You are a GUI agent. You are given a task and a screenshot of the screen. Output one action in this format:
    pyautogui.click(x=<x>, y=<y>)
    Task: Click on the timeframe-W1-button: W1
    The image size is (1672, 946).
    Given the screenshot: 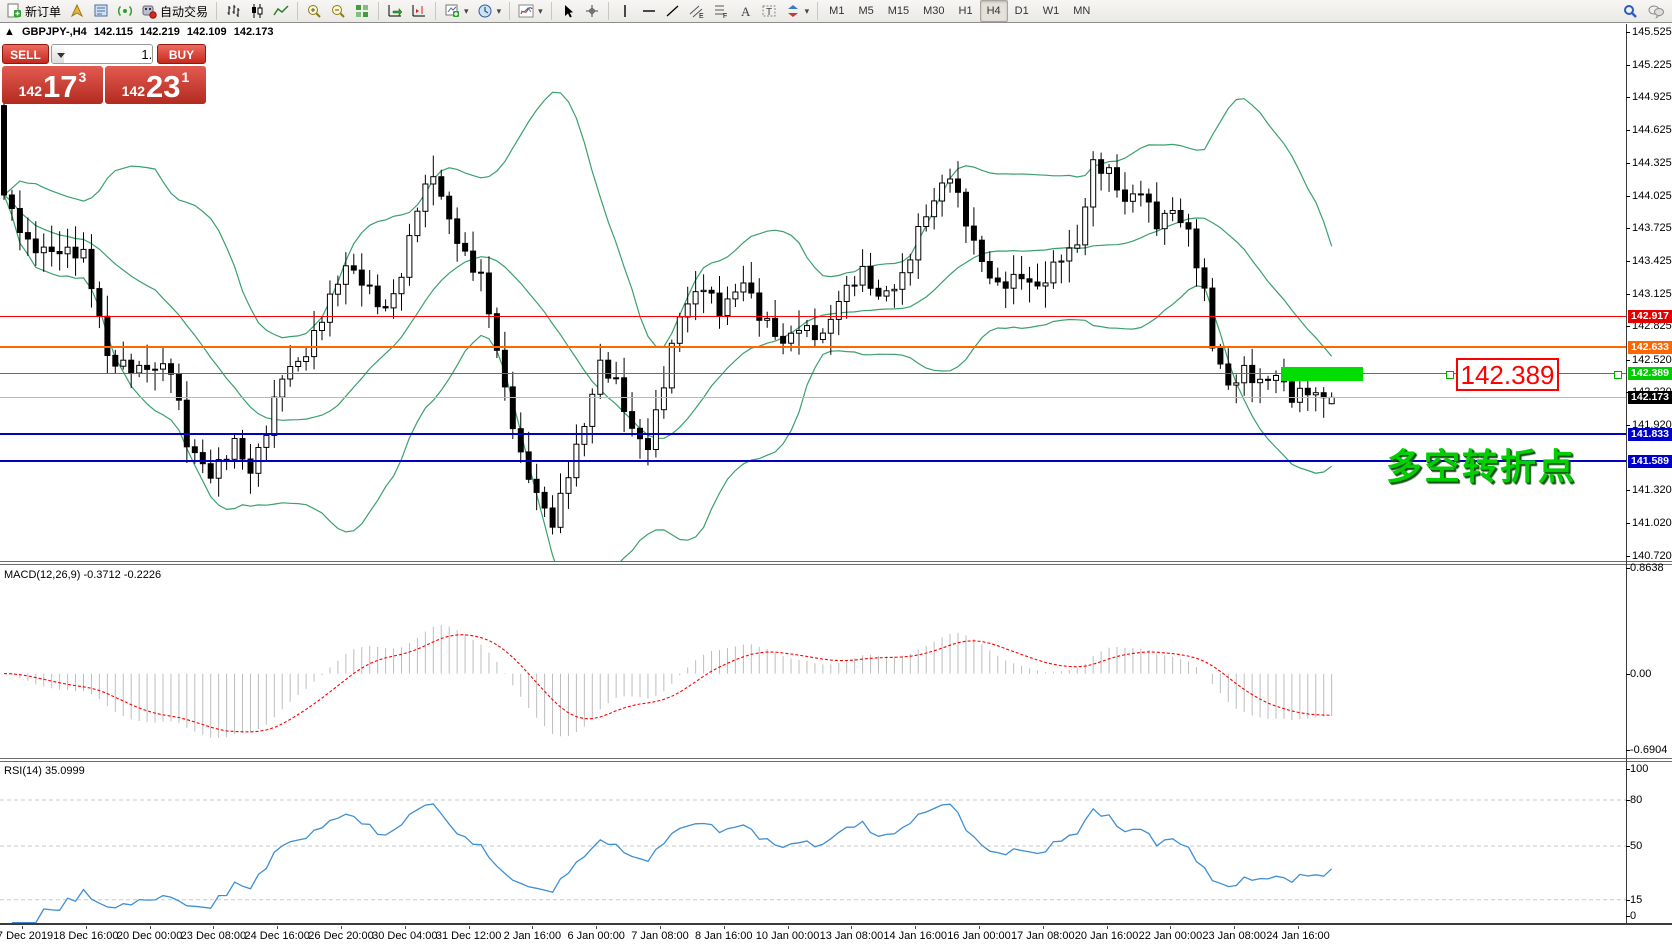 What is the action you would take?
    pyautogui.click(x=1051, y=11)
    